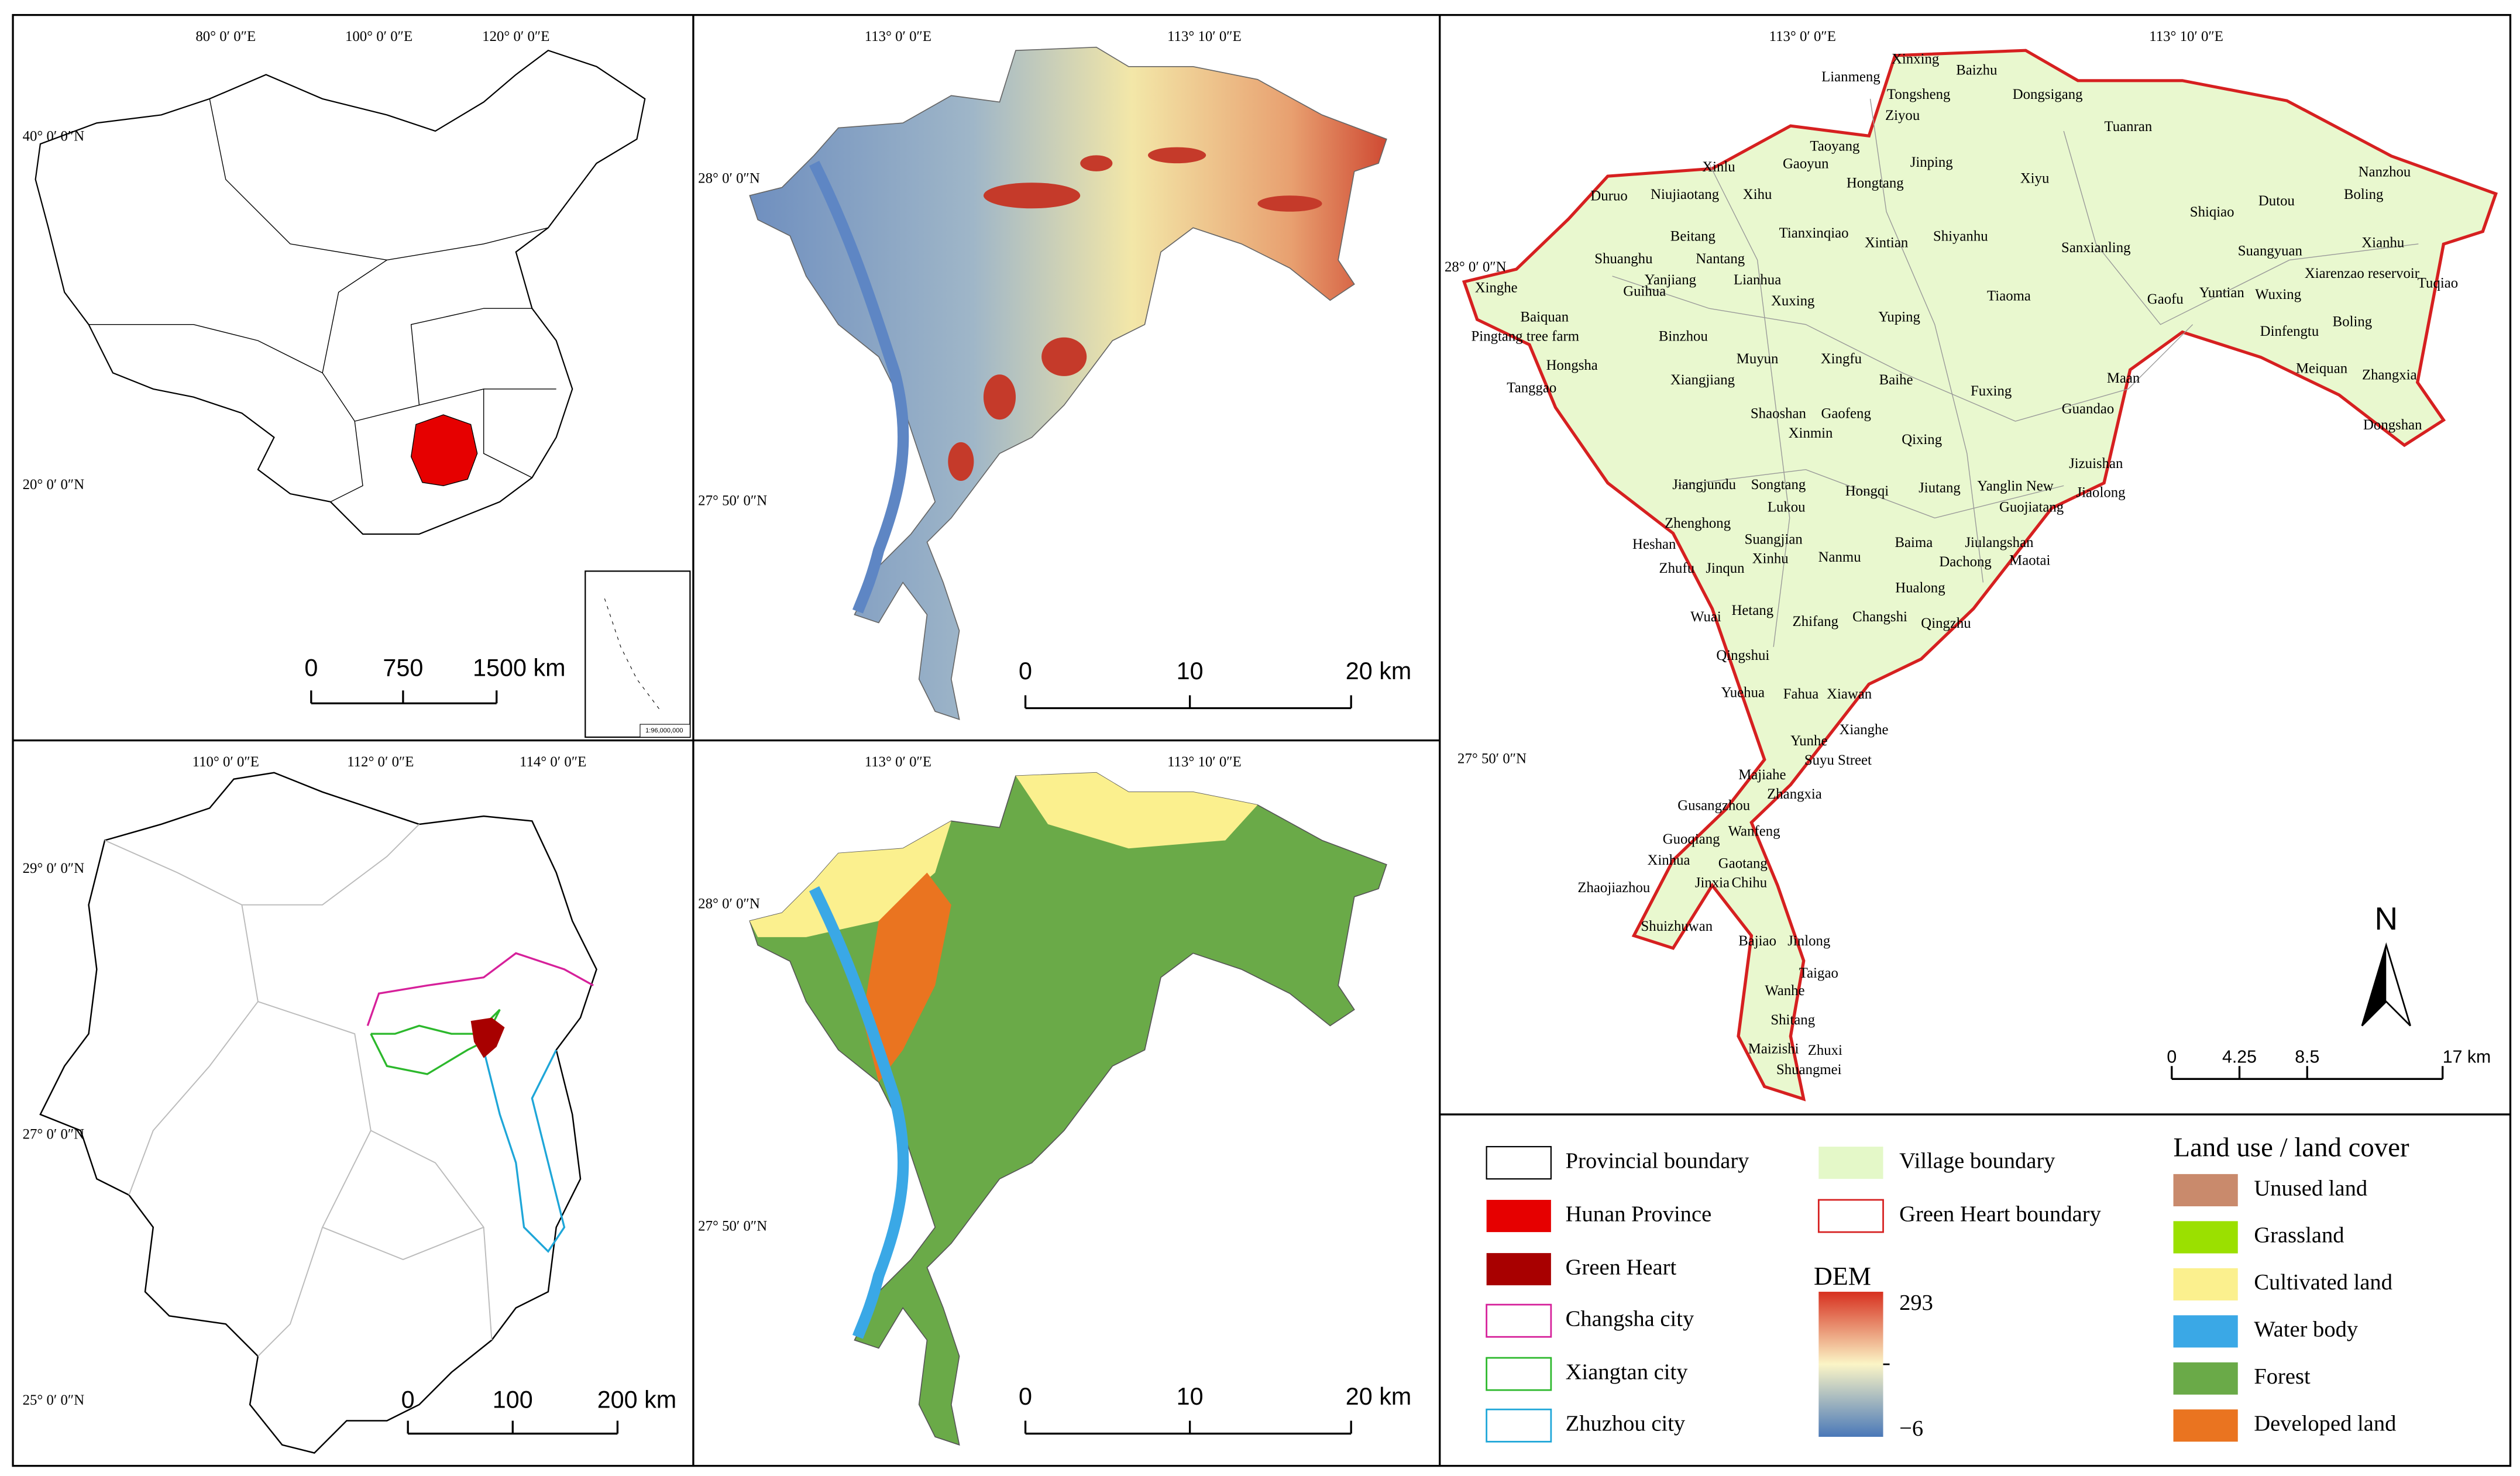 This screenshot has width=2520, height=1476. I want to click on village-label: Xianhu, so click(2382, 243).